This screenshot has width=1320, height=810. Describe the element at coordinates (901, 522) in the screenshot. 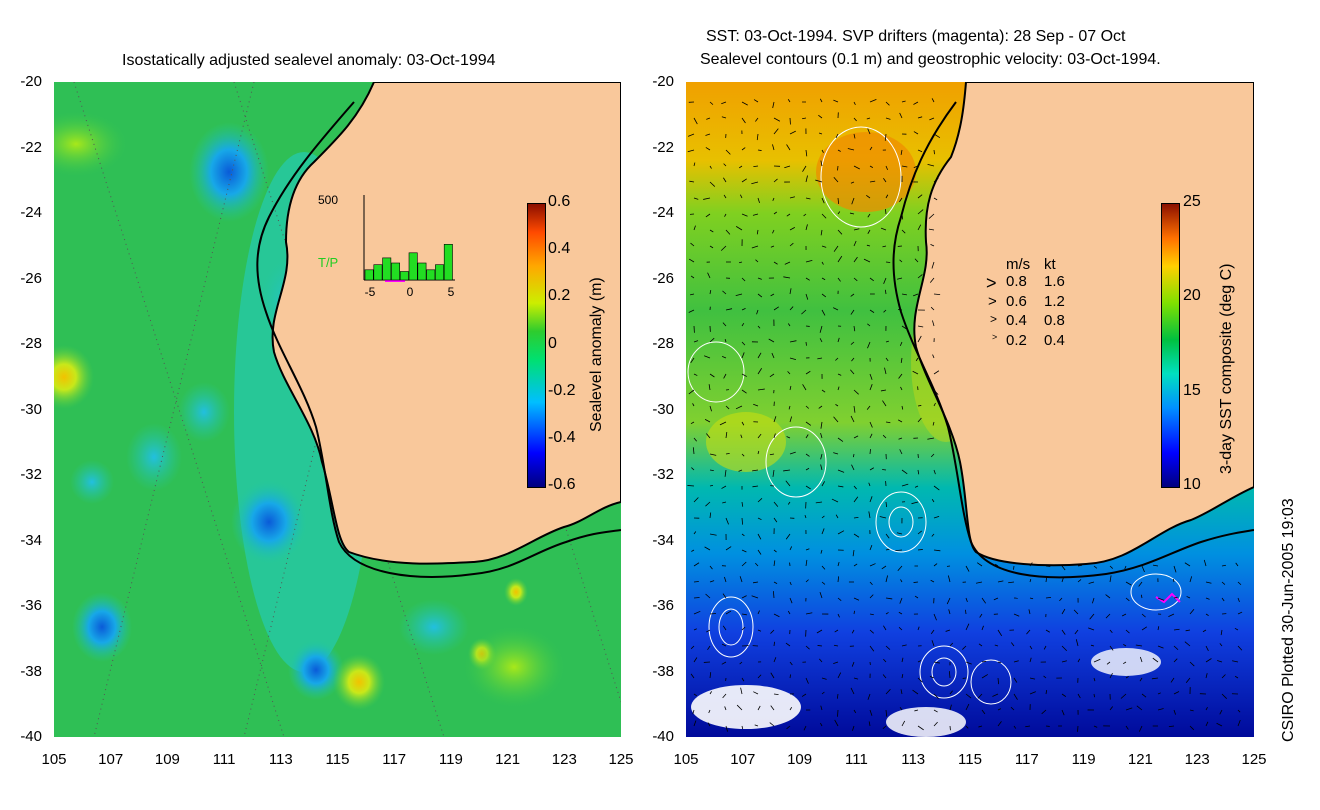

I see `sealevel-contour` at that location.